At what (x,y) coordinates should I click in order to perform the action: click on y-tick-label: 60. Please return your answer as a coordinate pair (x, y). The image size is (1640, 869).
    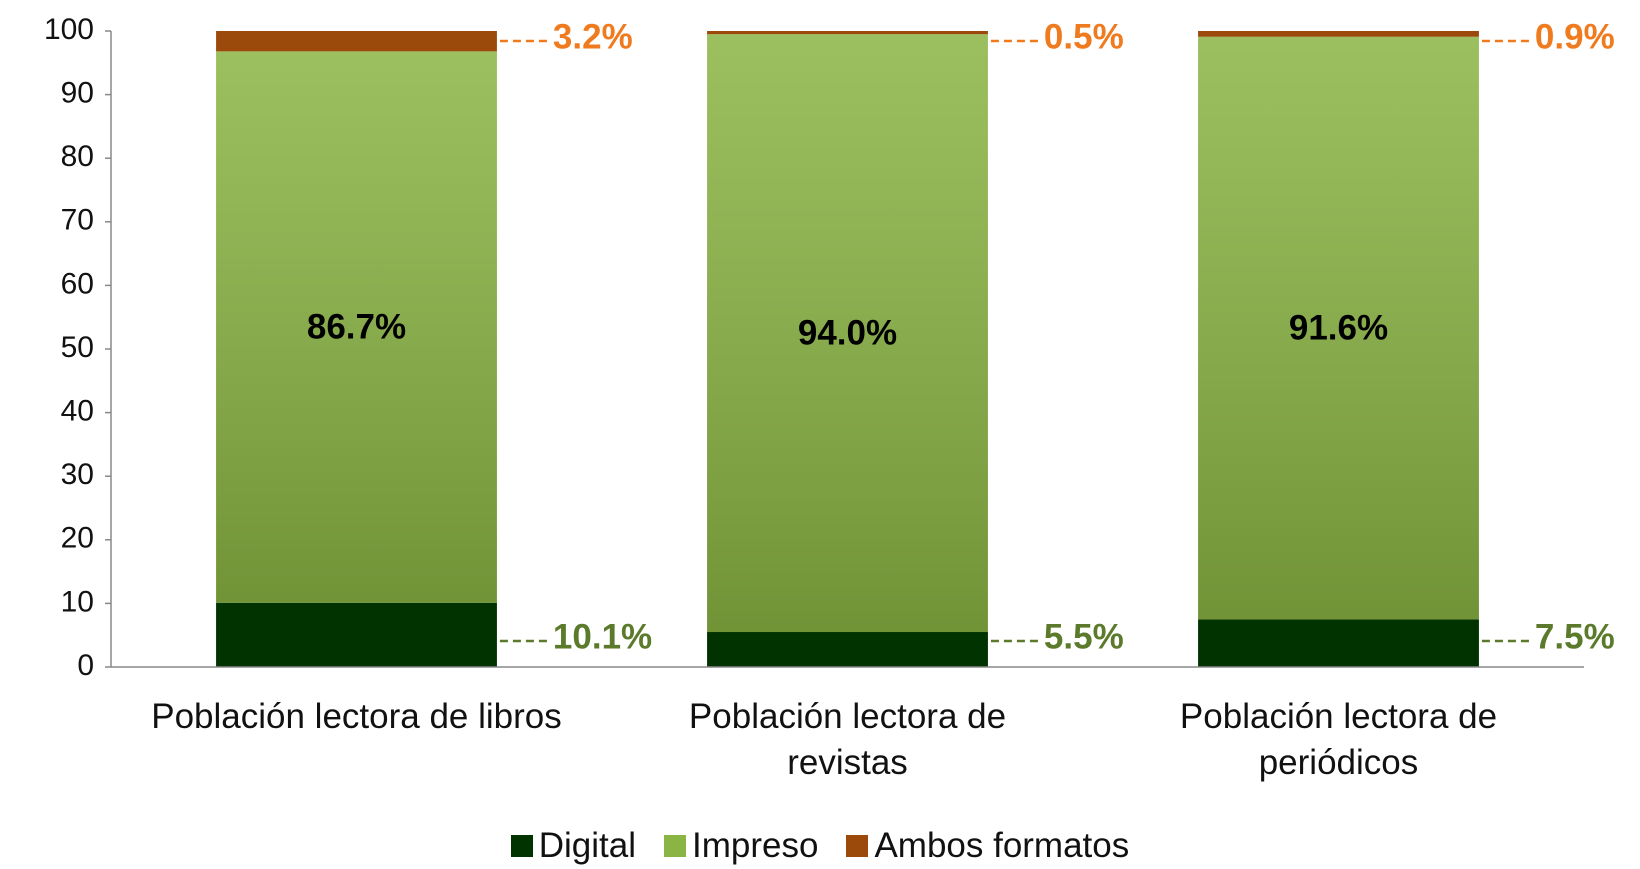
    Looking at the image, I should click on (77, 283).